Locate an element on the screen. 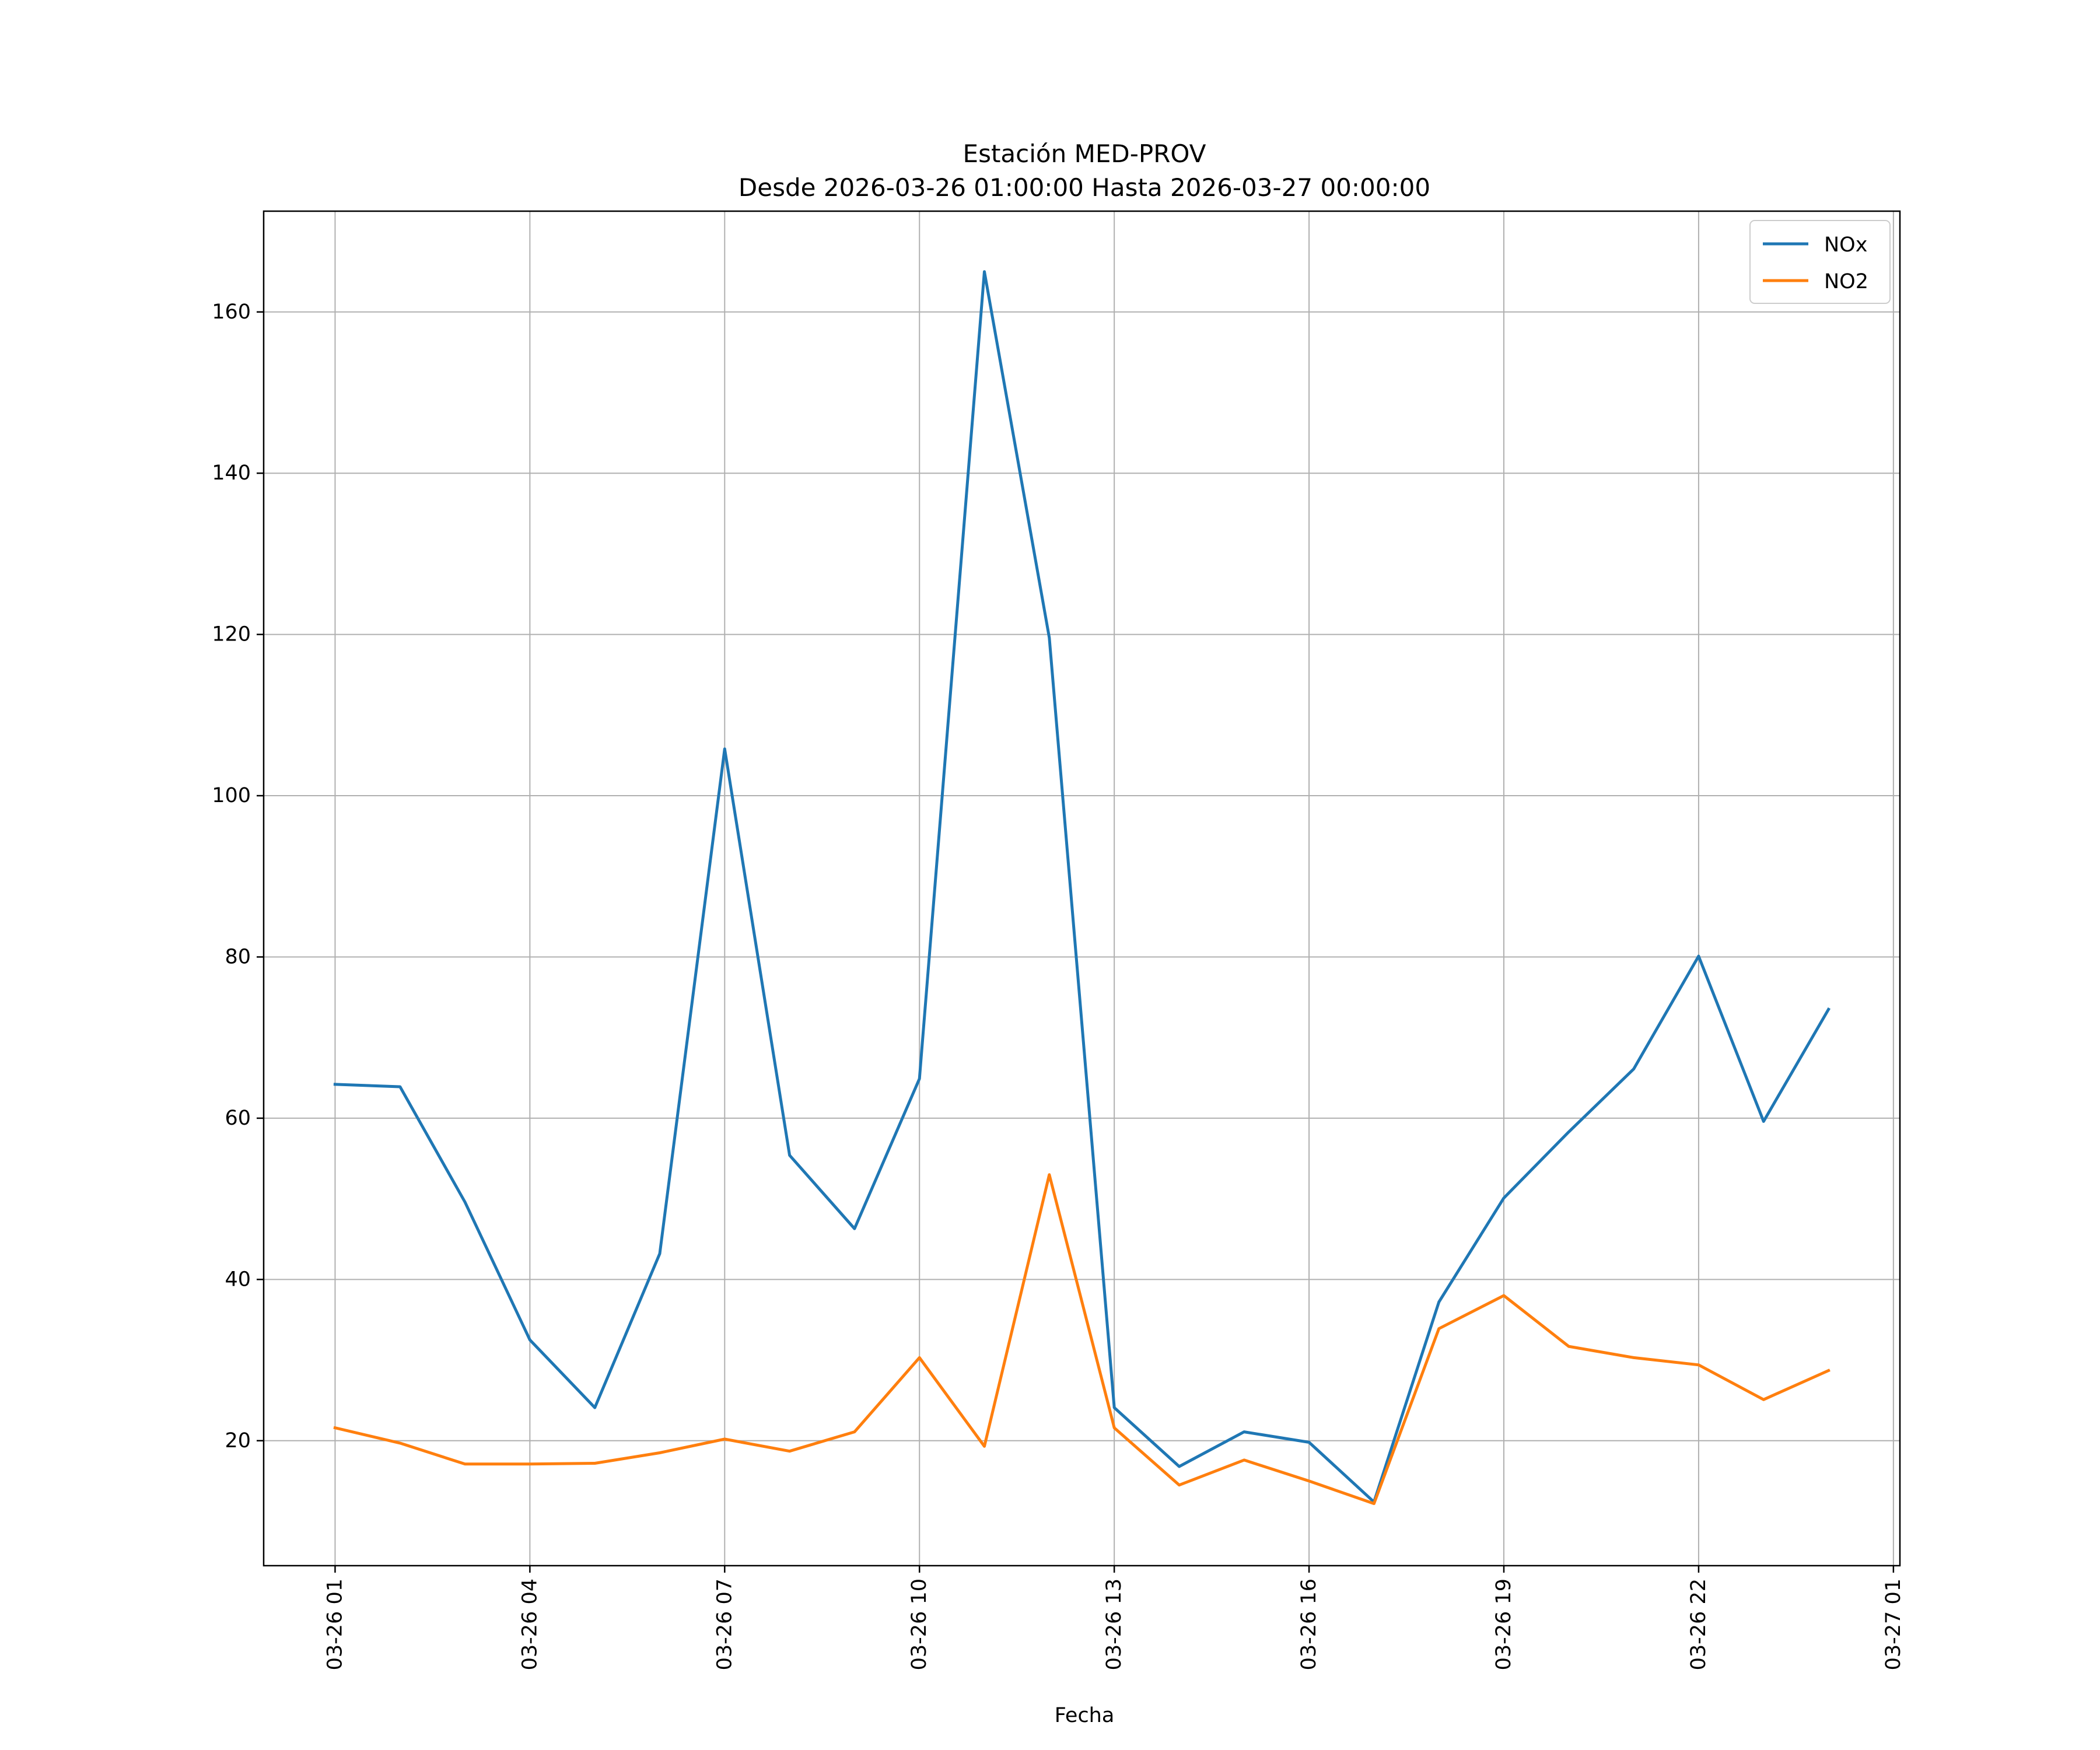  y-tick-label: 80 is located at coordinates (238, 956).